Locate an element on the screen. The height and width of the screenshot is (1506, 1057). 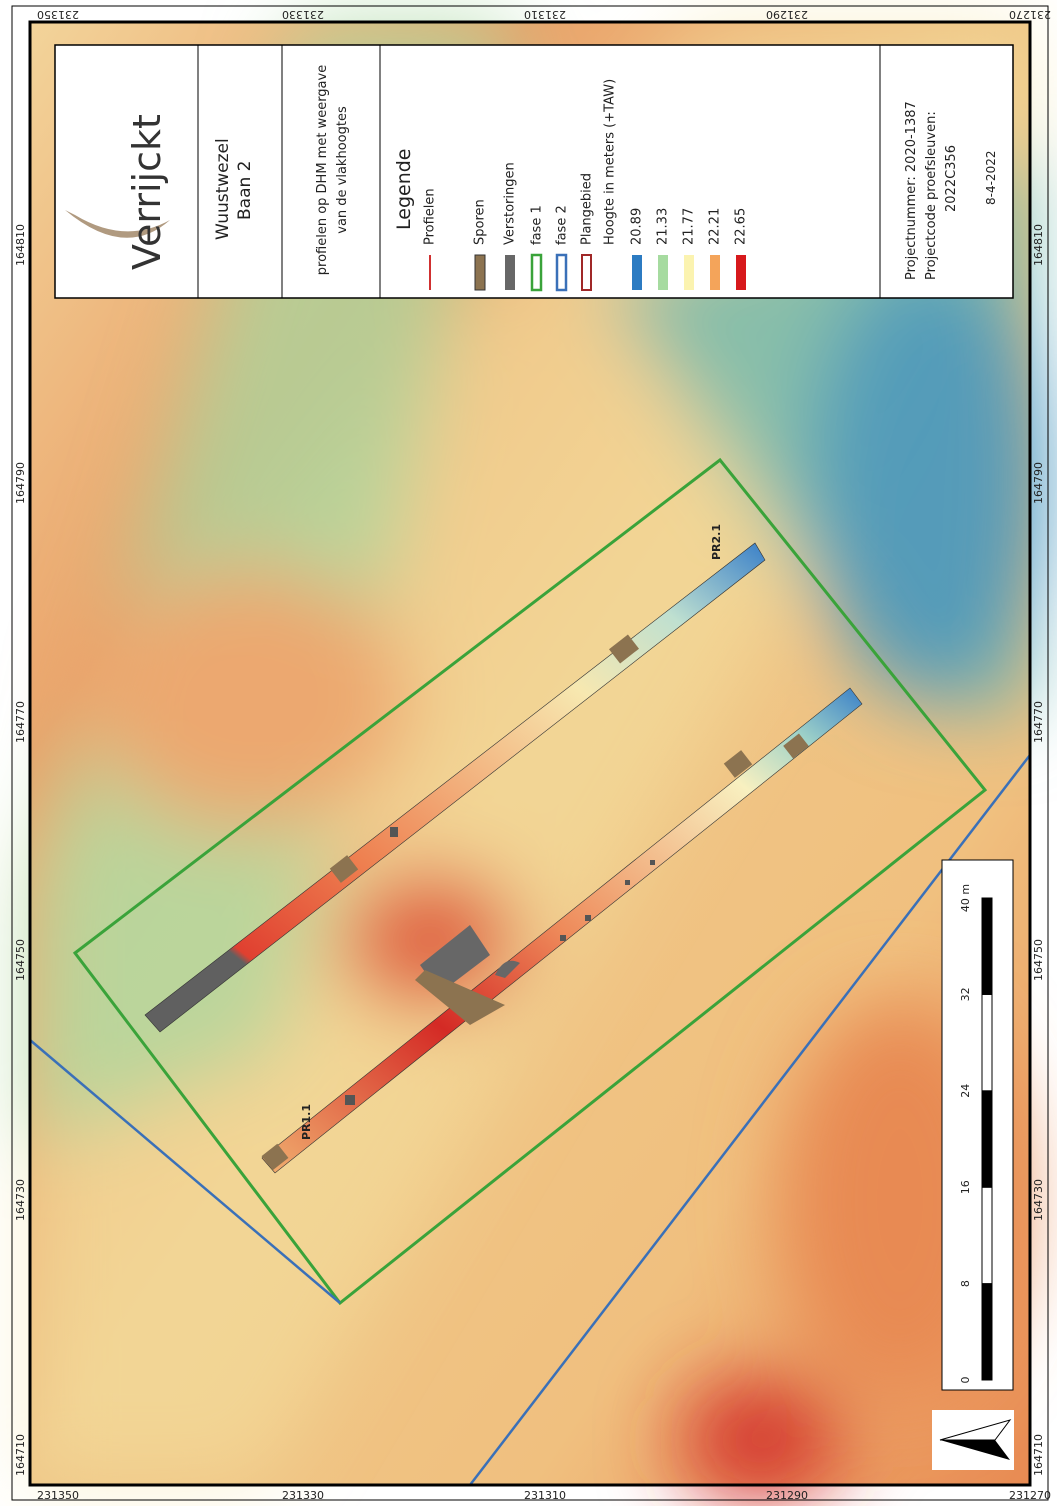
legend-label: 22.65 is located at coordinates (741, 226).